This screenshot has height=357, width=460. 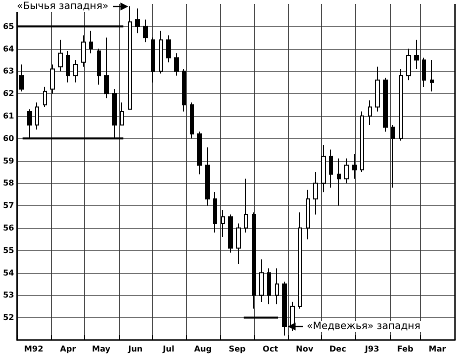 I want to click on x-tick-label: Sep, so click(x=237, y=349).